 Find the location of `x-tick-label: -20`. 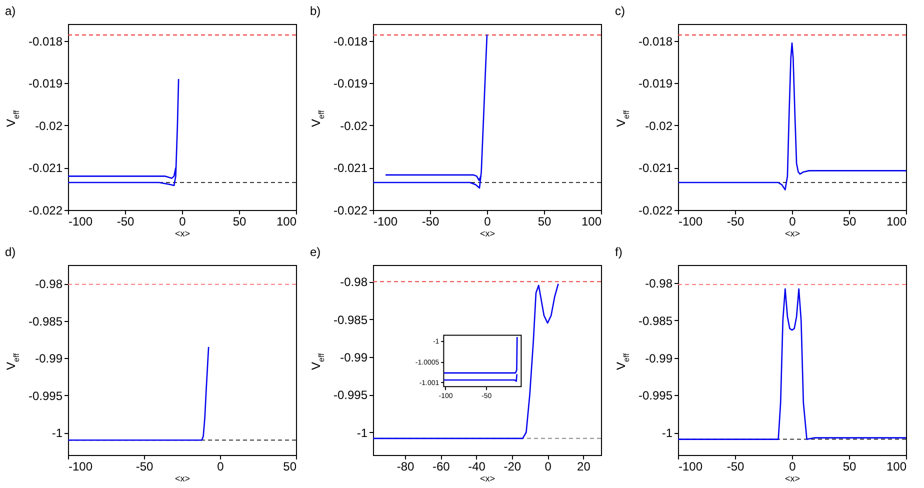

x-tick-label: -20 is located at coordinates (513, 467).